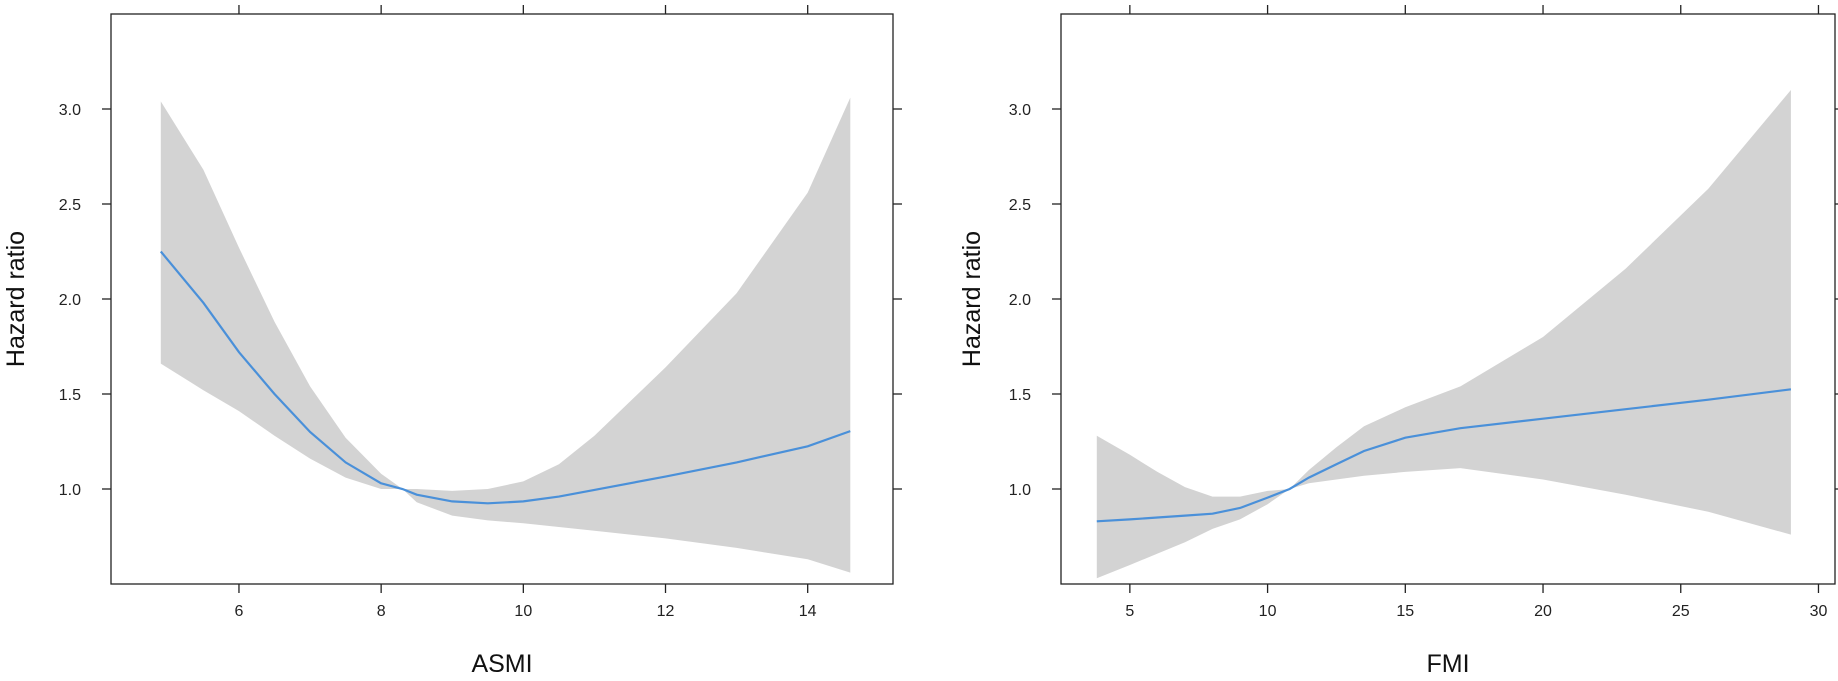 This screenshot has width=1838, height=681. I want to click on x-tick-label: 6, so click(239, 611).